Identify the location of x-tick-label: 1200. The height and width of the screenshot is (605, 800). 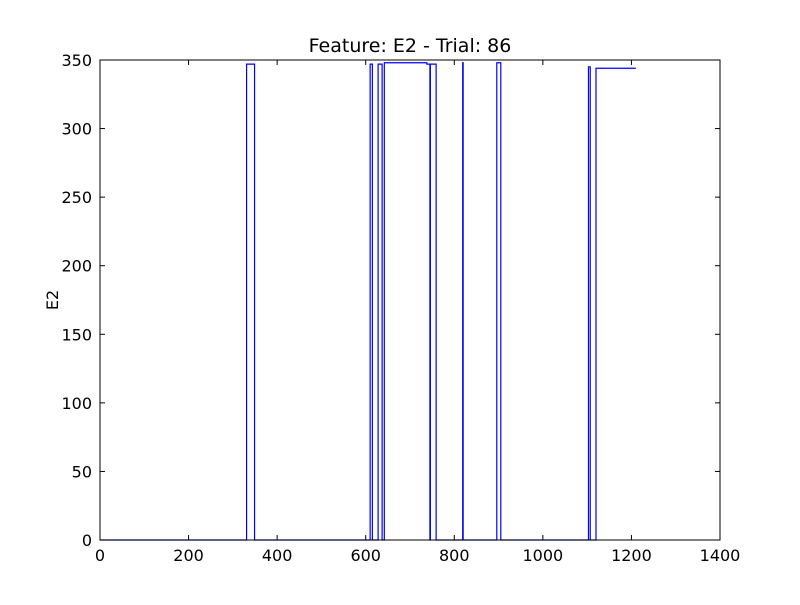
(631, 555).